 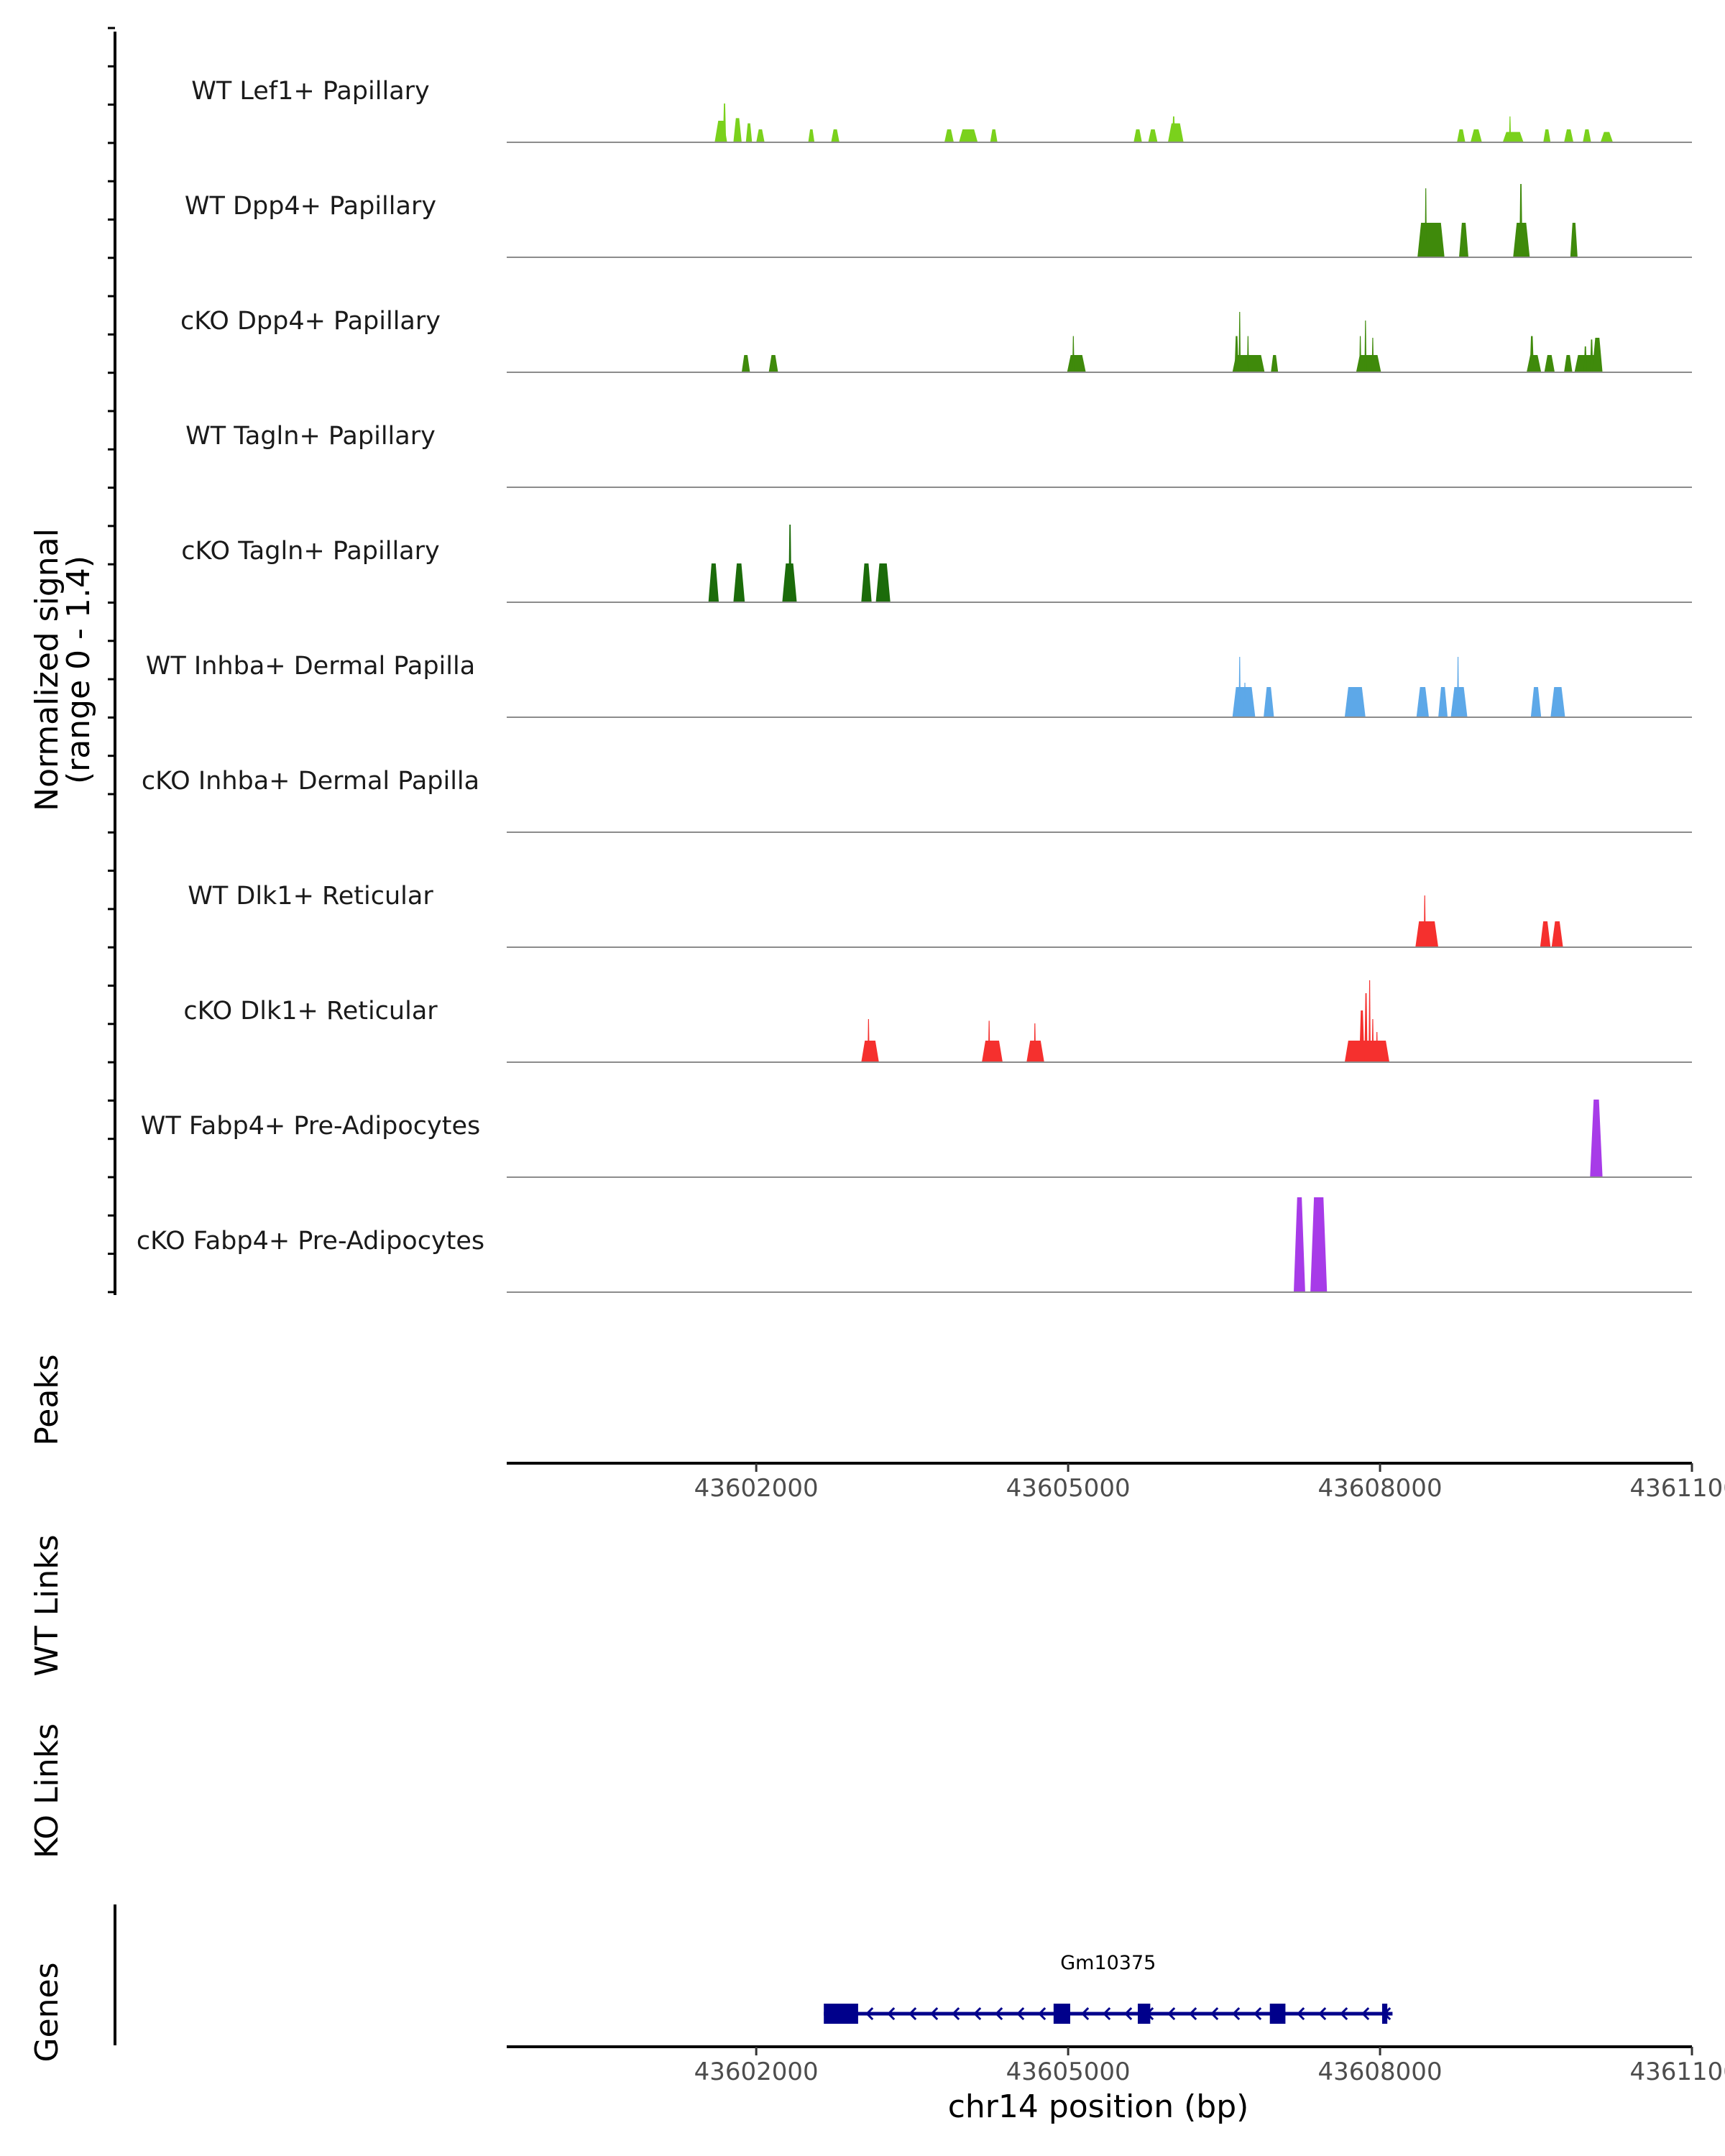 What do you see at coordinates (47, 2012) in the screenshot?
I see `genes-panel-label: Genes` at bounding box center [47, 2012].